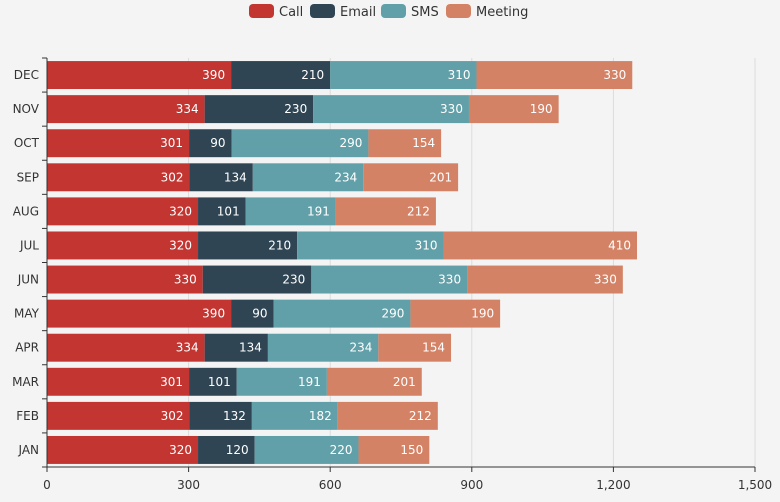  Describe the element at coordinates (187, 109) in the screenshot. I see `bar-value-label: 334` at that location.